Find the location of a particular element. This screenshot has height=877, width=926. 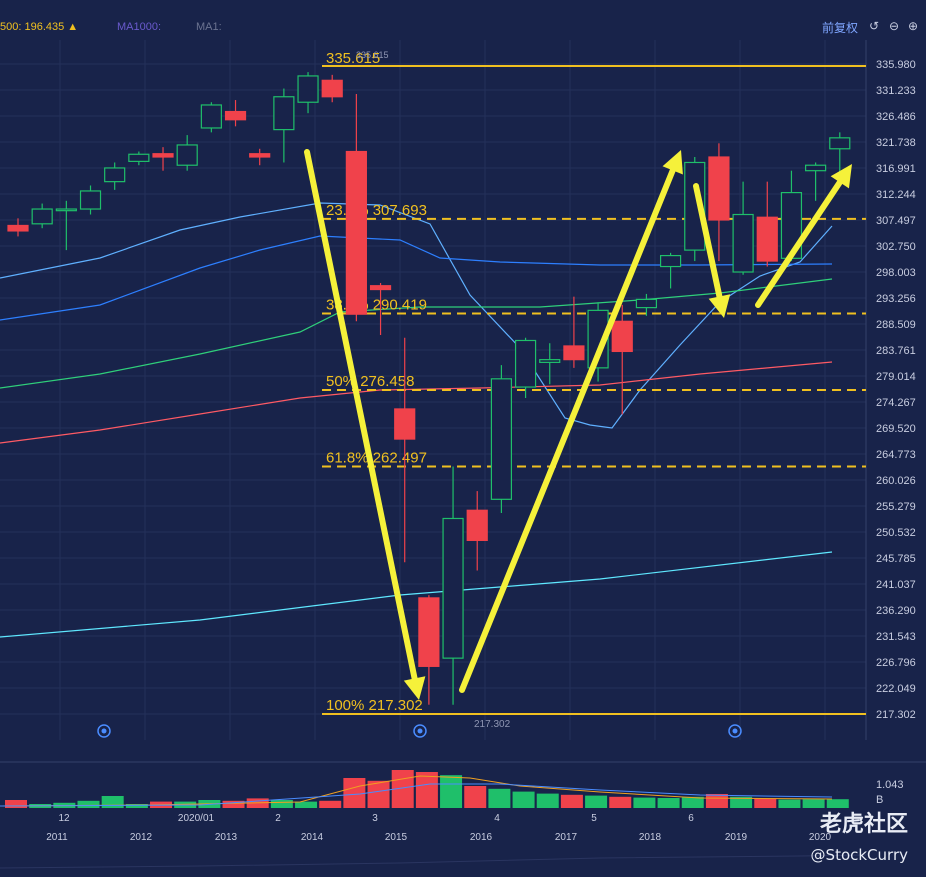

y-tick-label: 245.785 is located at coordinates (896, 559).